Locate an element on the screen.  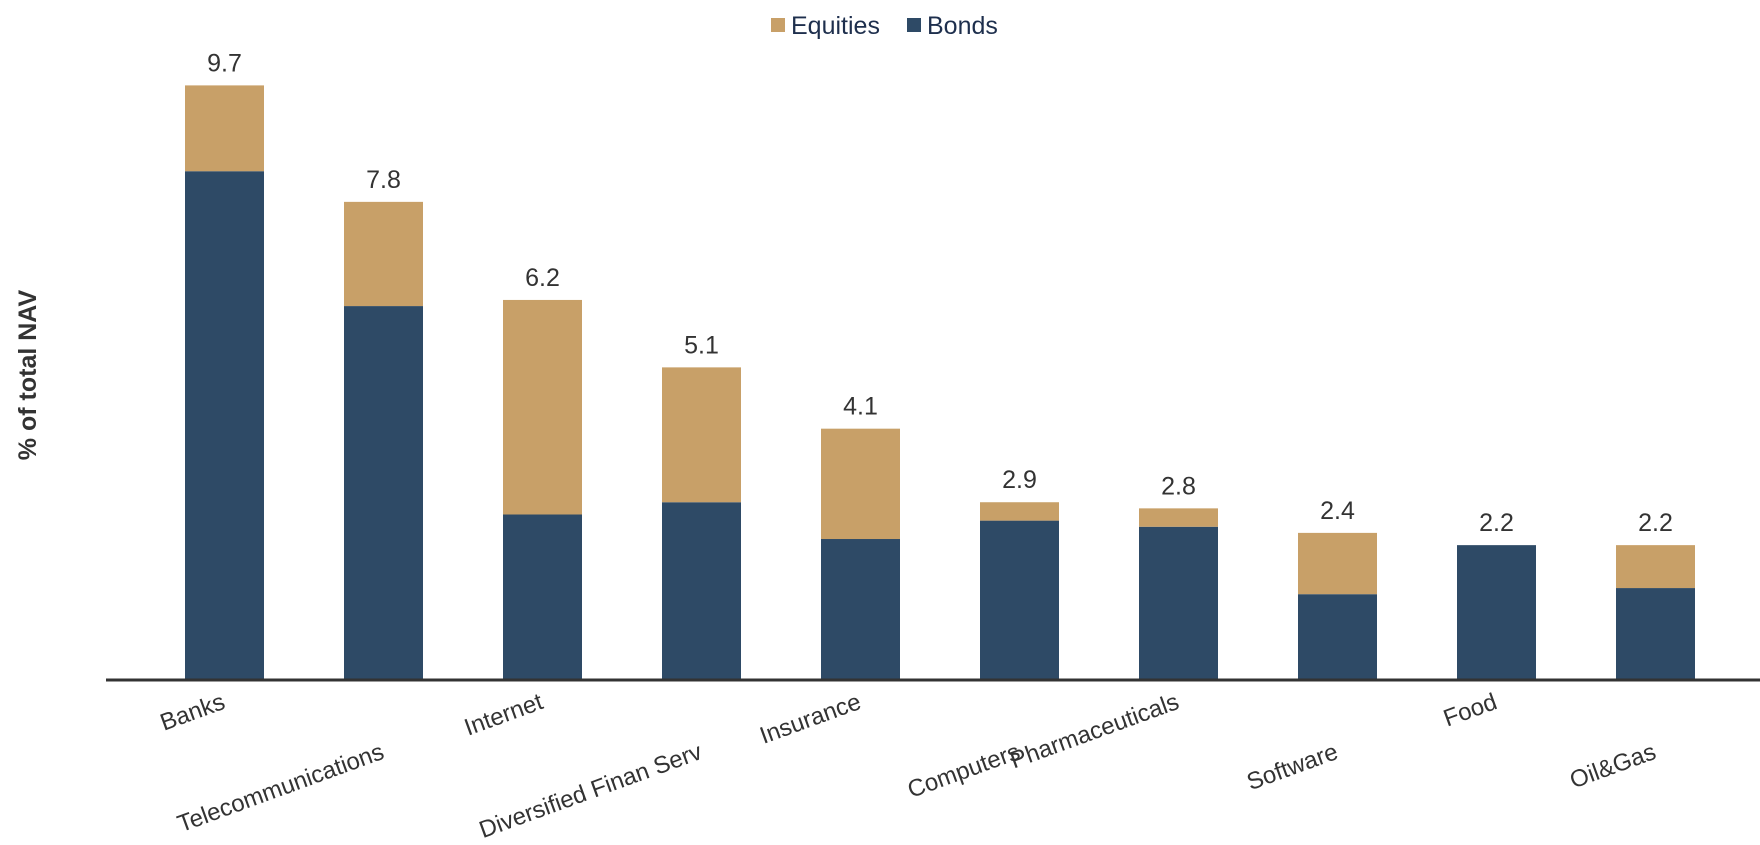
bar-bonds-diversified-finan-serv is located at coordinates (701, 591).